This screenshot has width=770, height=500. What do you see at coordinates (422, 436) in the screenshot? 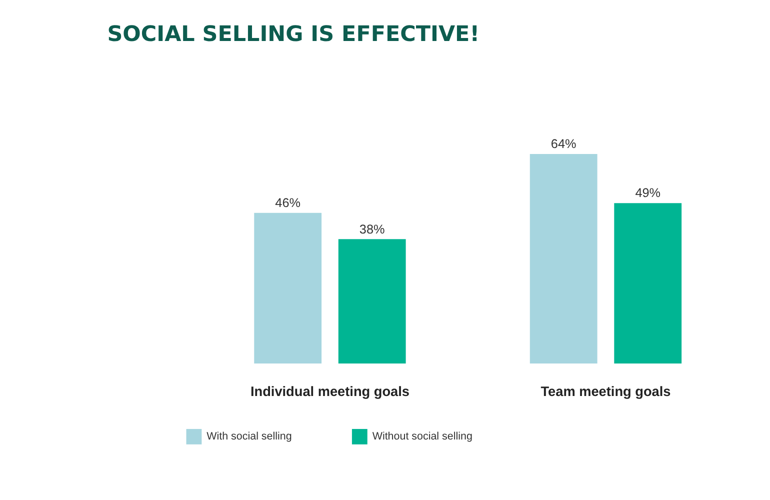
I see `legend-label: Without social selling` at bounding box center [422, 436].